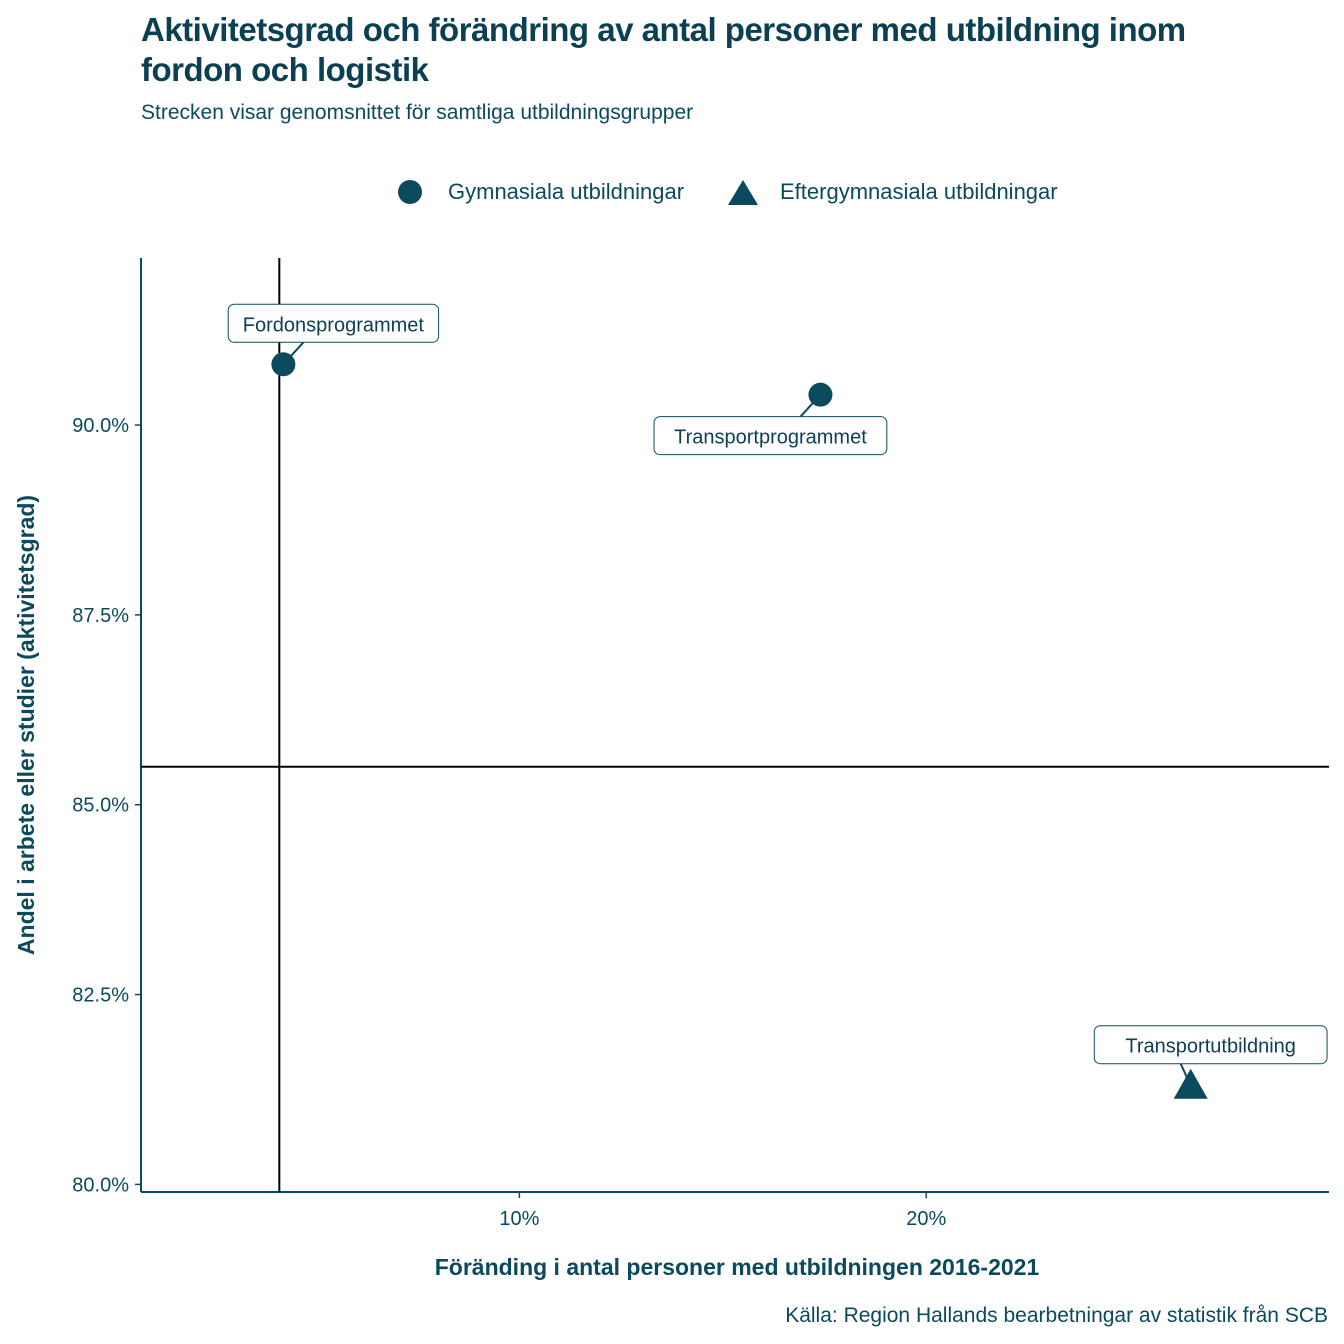  I want to click on x-tick-label: 20%, so click(926, 1219).